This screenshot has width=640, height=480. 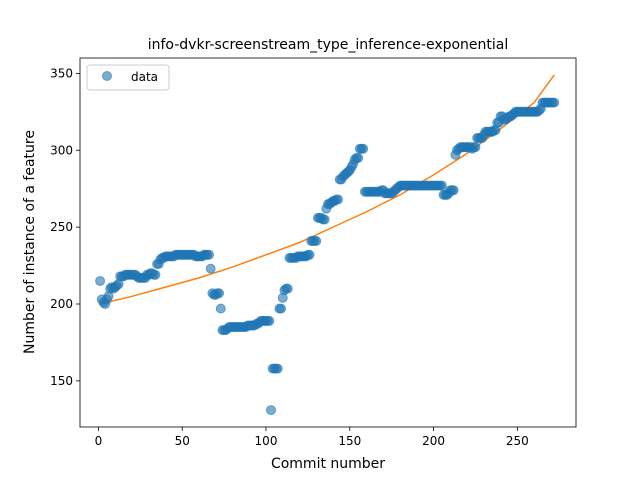 What do you see at coordinates (61, 227) in the screenshot?
I see `y-tick-label: 250` at bounding box center [61, 227].